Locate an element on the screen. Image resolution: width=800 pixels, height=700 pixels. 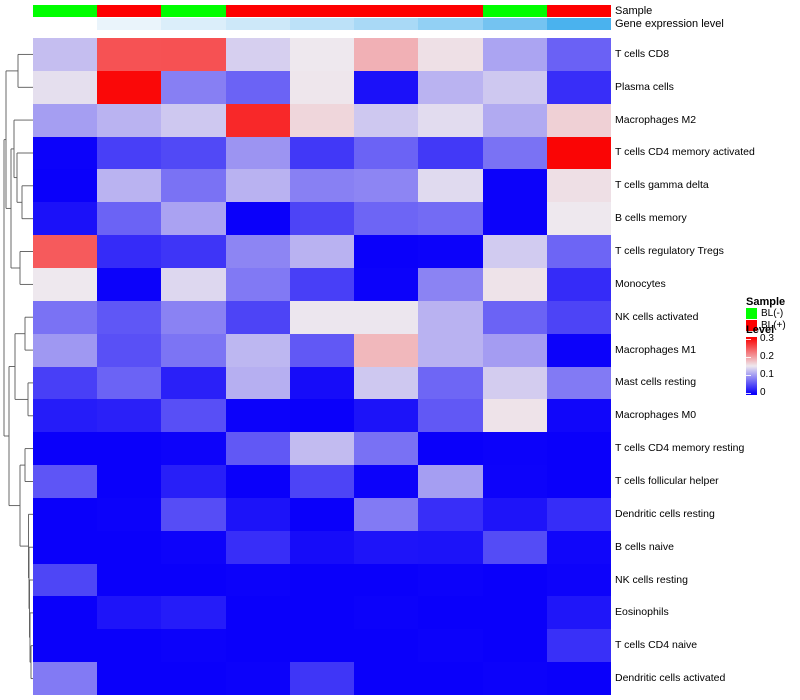
level-tick-label: 0.3 is located at coordinates (767, 338).